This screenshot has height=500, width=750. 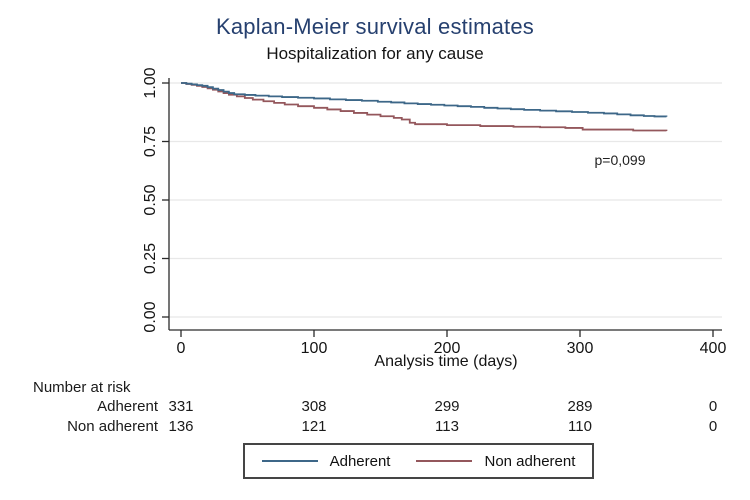 I want to click on x-tick-label: 100, so click(x=314, y=348).